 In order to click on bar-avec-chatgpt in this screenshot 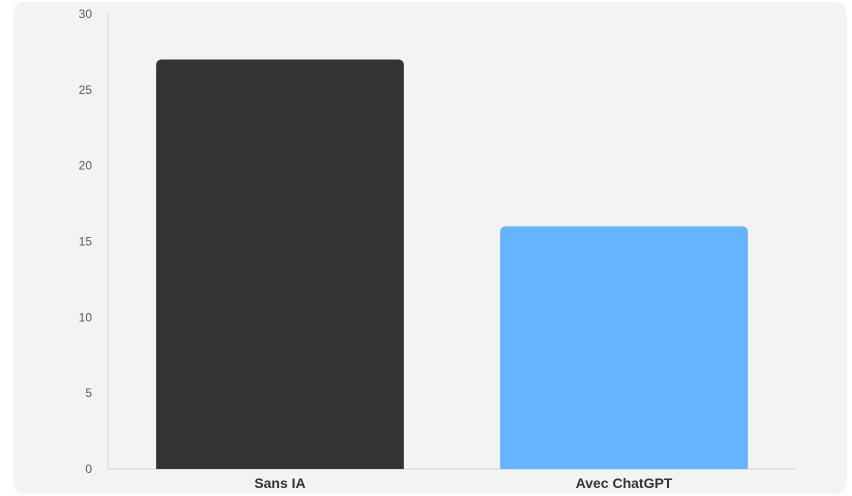, I will do `click(624, 347)`.